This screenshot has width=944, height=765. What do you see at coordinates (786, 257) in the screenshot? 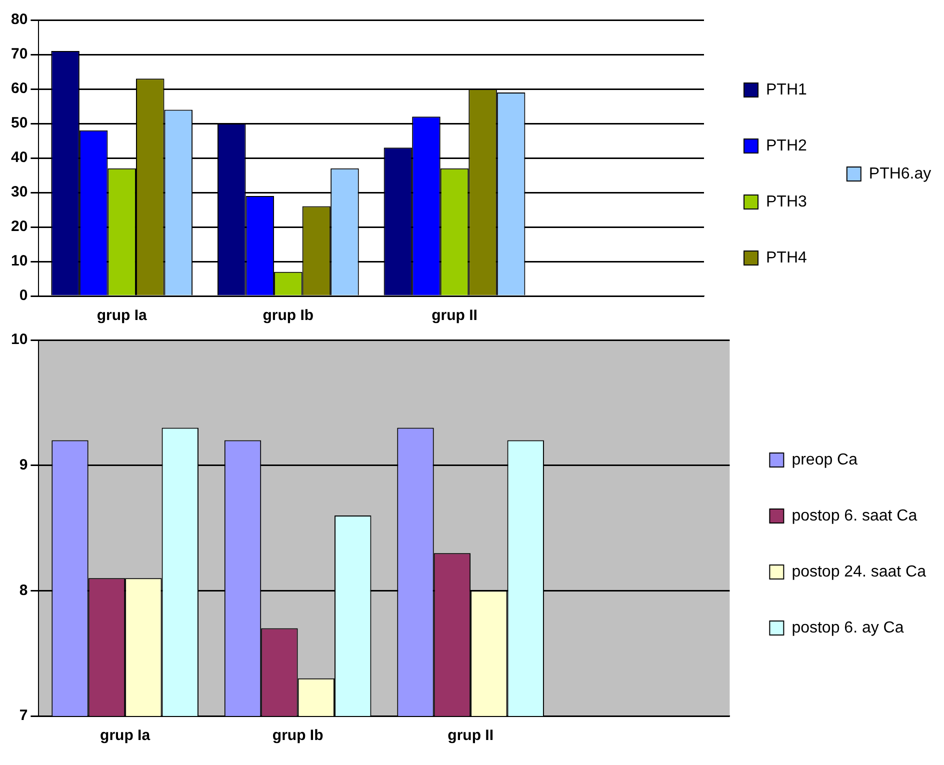
I see `legend-label: PTH4` at bounding box center [786, 257].